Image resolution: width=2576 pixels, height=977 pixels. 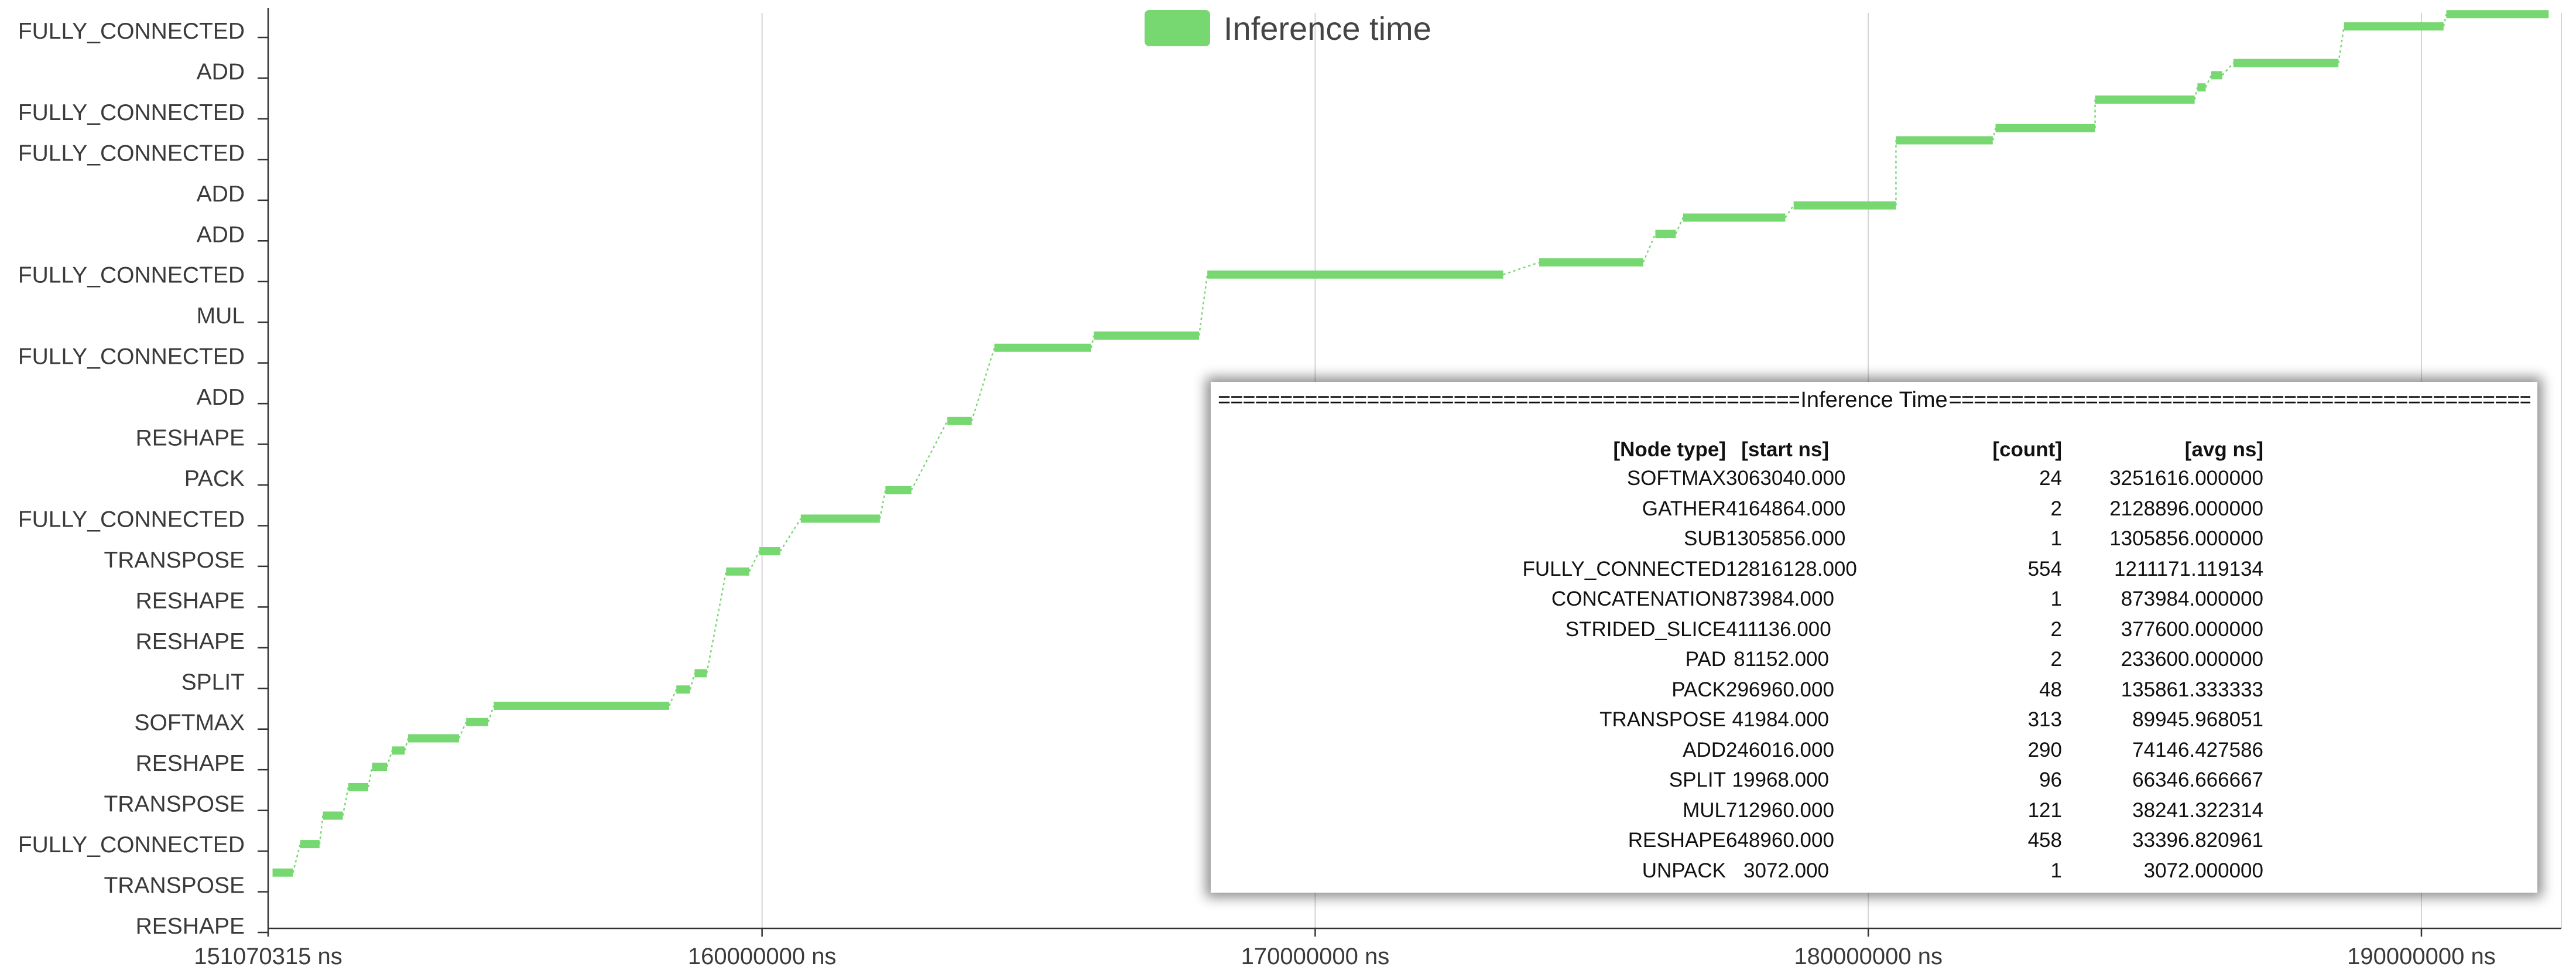 What do you see at coordinates (1779, 629) in the screenshot?
I see `cell-start-ns: 411136.000` at bounding box center [1779, 629].